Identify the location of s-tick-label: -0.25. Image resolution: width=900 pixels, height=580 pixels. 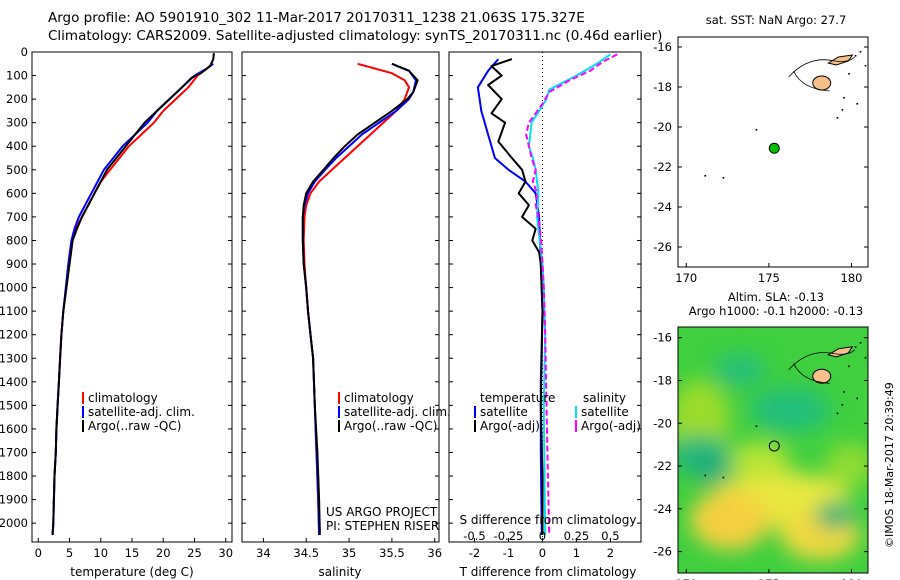
(509, 536).